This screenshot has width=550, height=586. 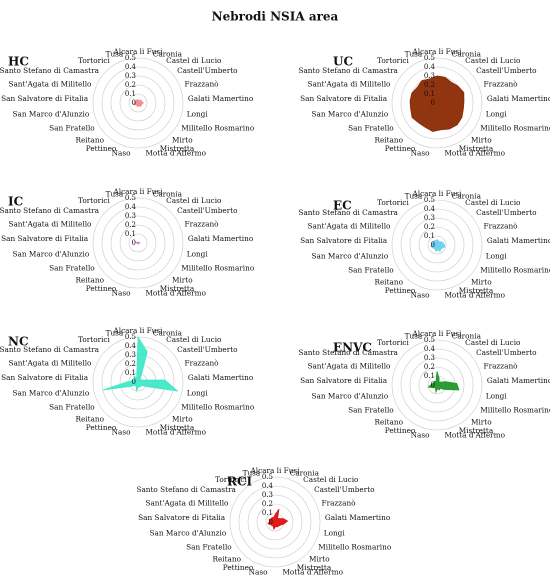 What do you see at coordinates (343, 62) in the screenshot?
I see `chart-title: UC` at bounding box center [343, 62].